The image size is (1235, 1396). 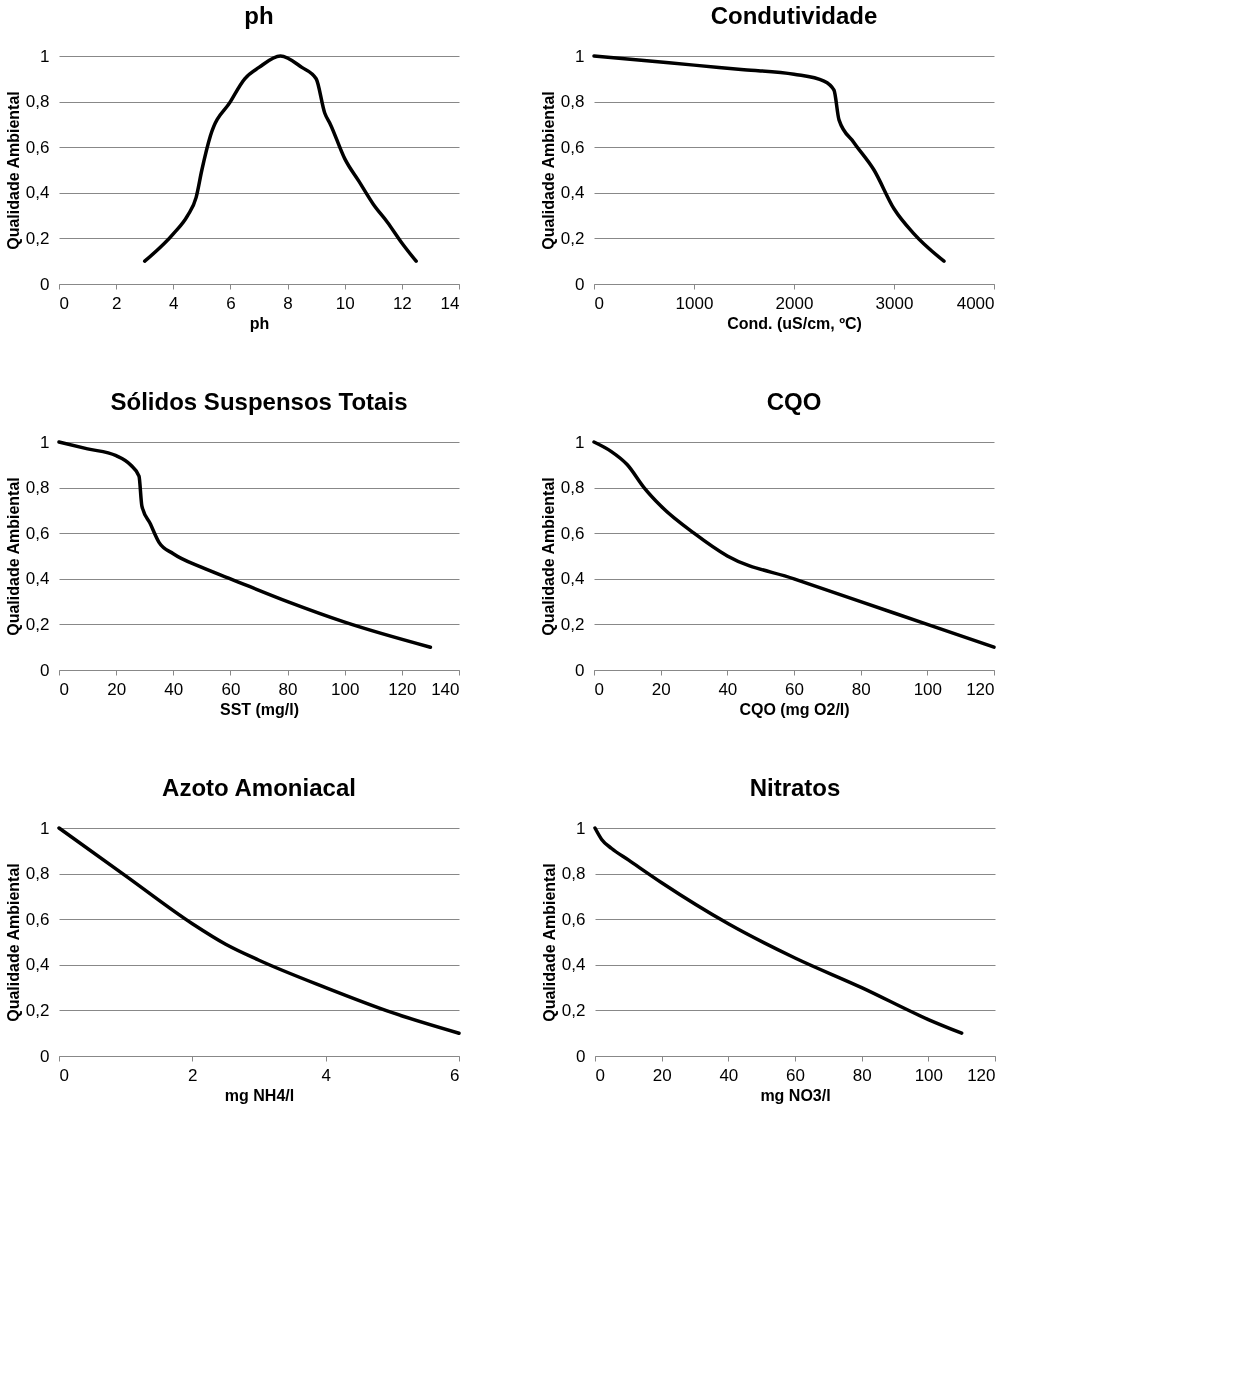 What do you see at coordinates (794, 303) in the screenshot?
I see `x-tick-label: 2000` at bounding box center [794, 303].